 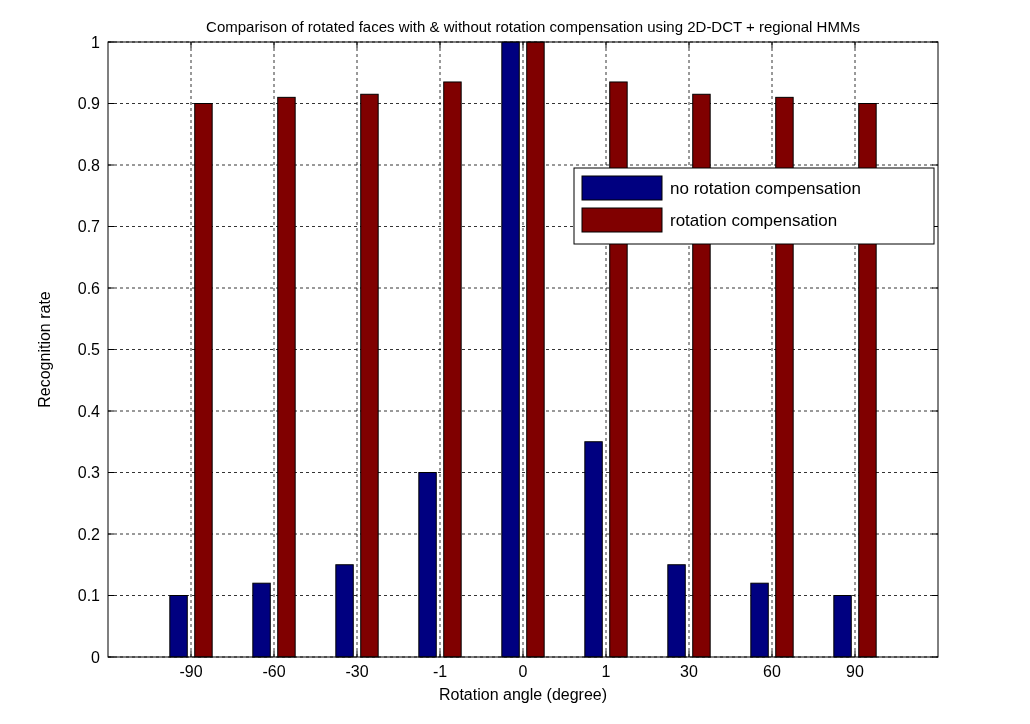 I want to click on y-tick-label: 0.1, so click(x=89, y=596).